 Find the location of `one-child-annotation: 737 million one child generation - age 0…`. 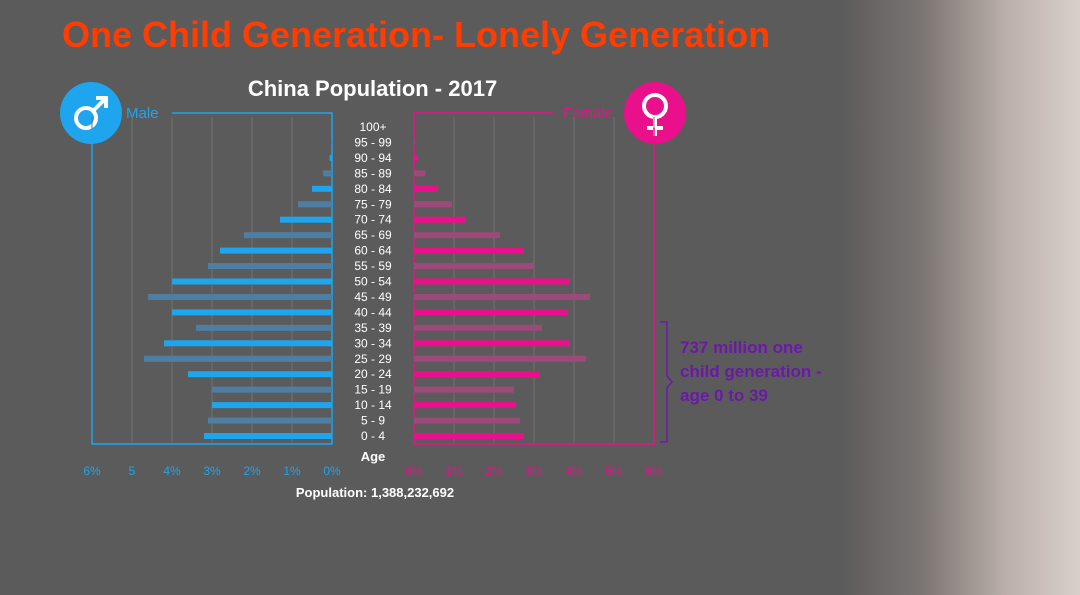

one-child-annotation: 737 million one child generation - age 0… is located at coordinates (751, 371).